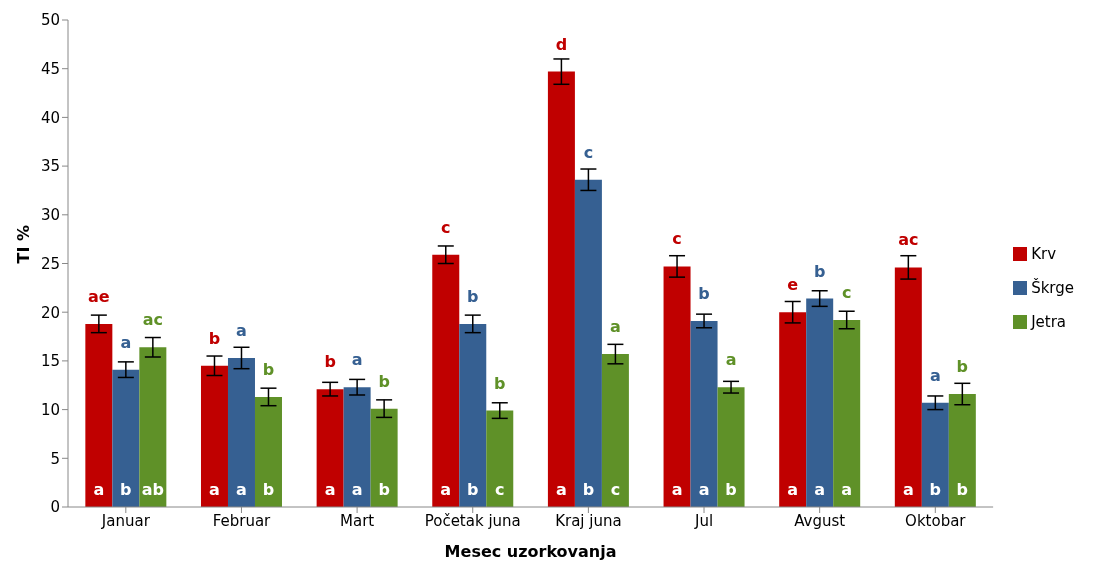 The width and height of the screenshot is (1102, 575). Describe the element at coordinates (125, 520) in the screenshot. I see `x-tick-label: Januar` at that location.